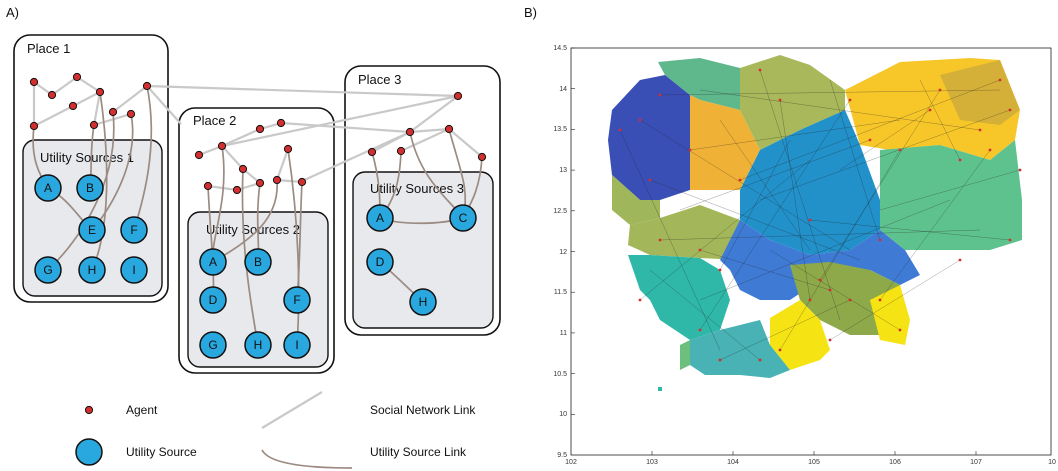 The image size is (1058, 471). What do you see at coordinates (142, 410) in the screenshot?
I see `legend-agent-label: Agent` at bounding box center [142, 410].